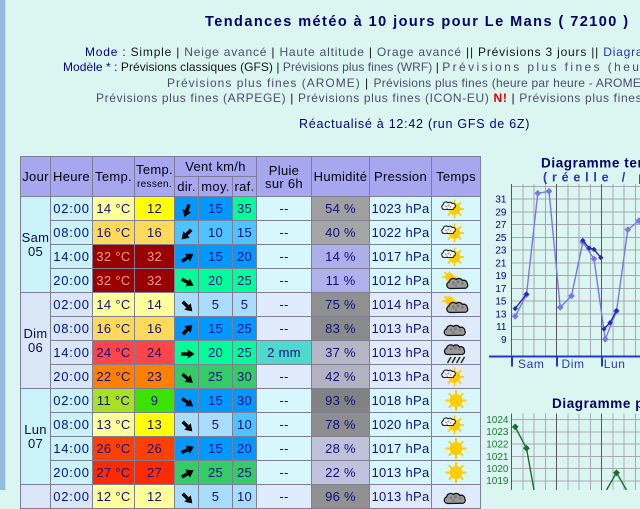 This screenshot has height=509, width=640. I want to click on svg-text: Sam, so click(531, 364).